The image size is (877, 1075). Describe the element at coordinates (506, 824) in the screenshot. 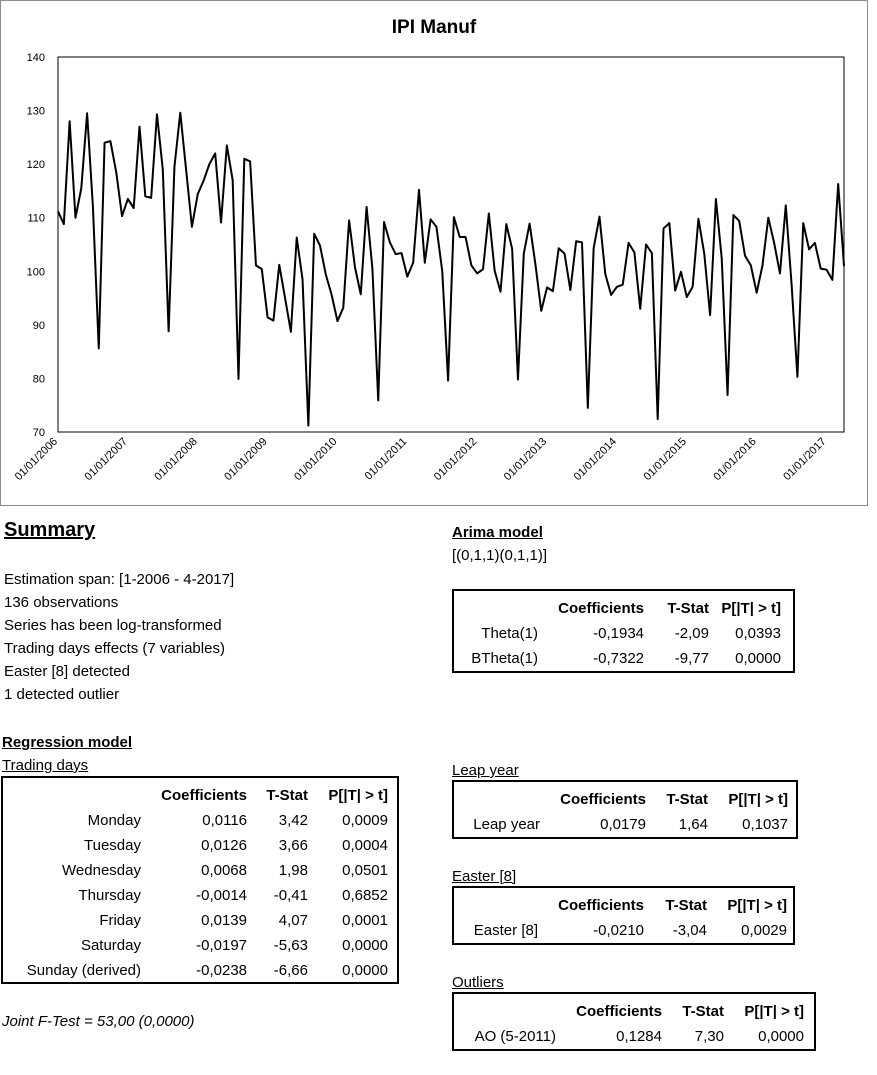

I see `row-label: Leap year` at that location.